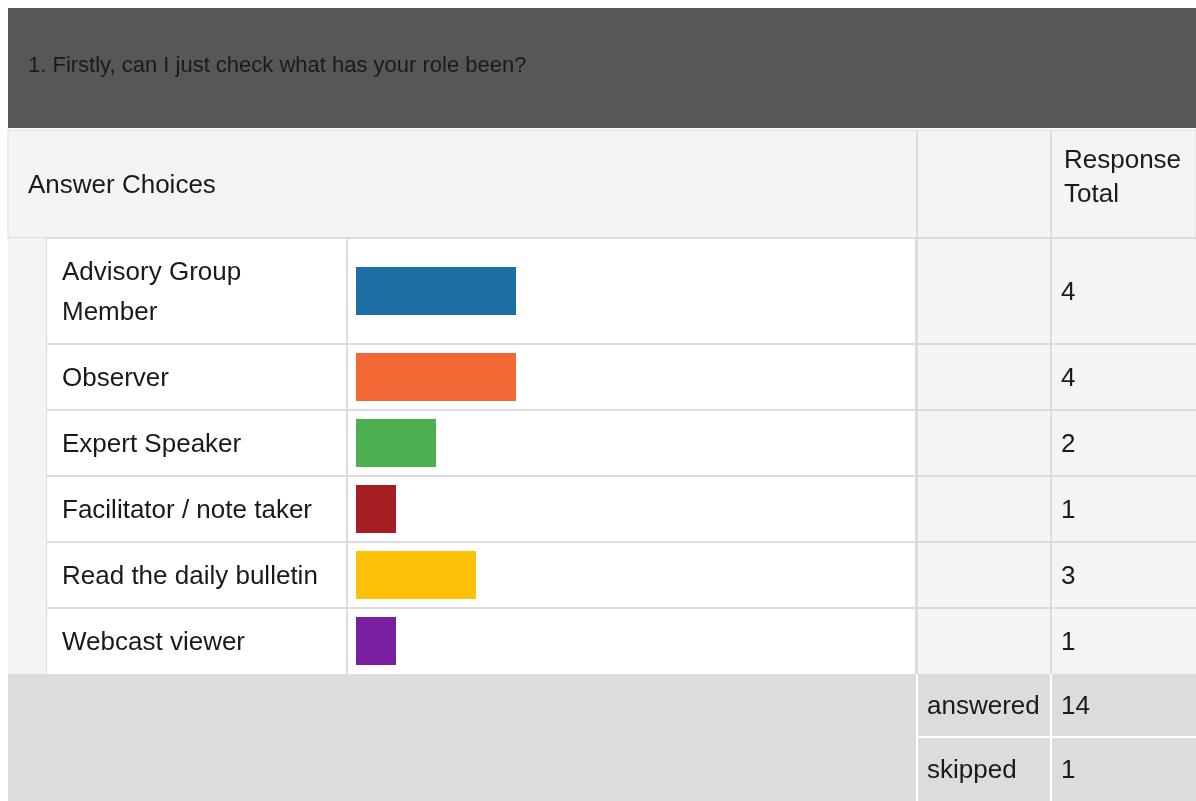 This screenshot has height=801, width=1196. What do you see at coordinates (152, 291) in the screenshot?
I see `y-tick-label: Advisory Group Member` at bounding box center [152, 291].